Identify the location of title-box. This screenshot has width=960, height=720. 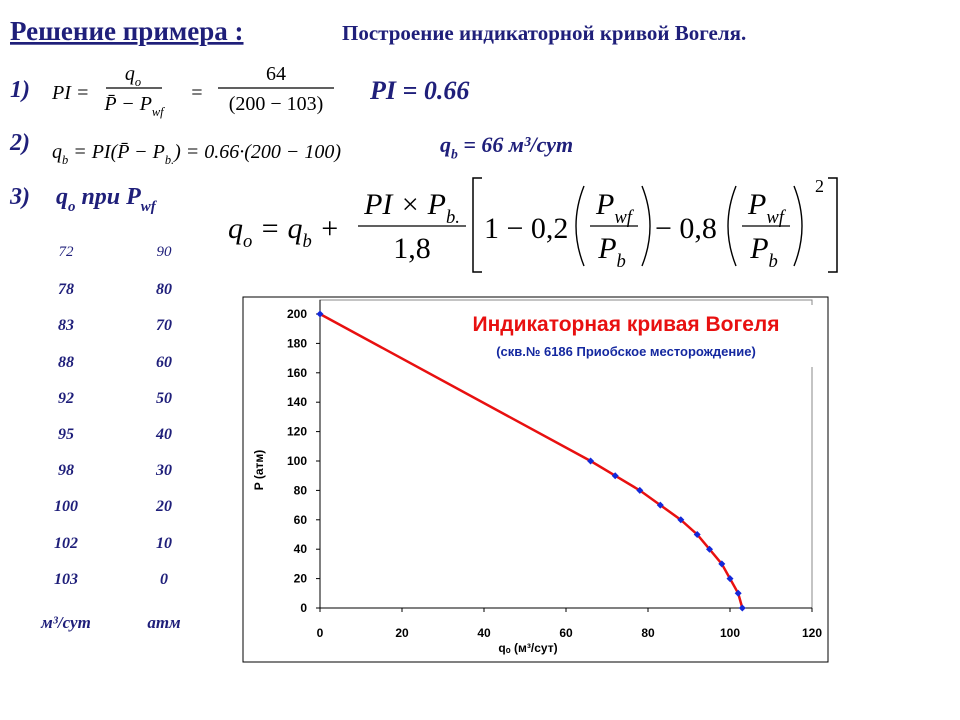
(626, 336).